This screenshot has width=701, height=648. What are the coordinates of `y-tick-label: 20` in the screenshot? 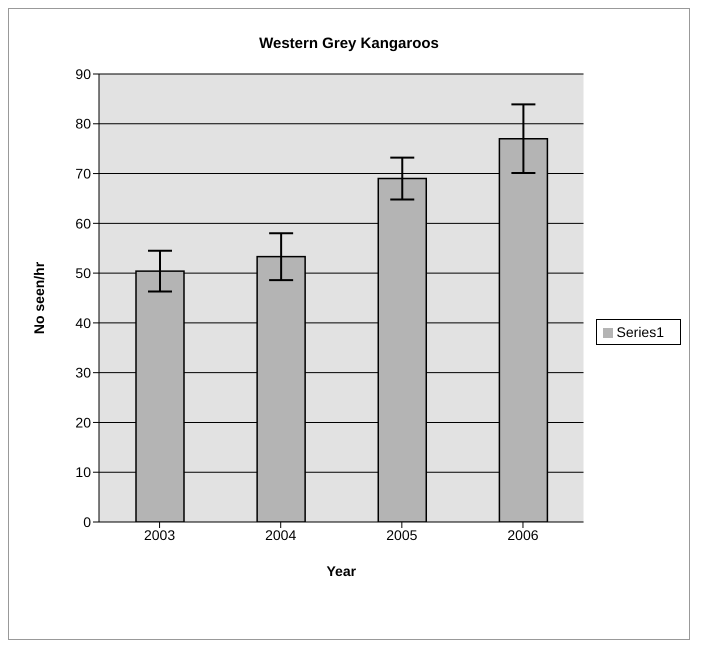 It's located at (83, 422).